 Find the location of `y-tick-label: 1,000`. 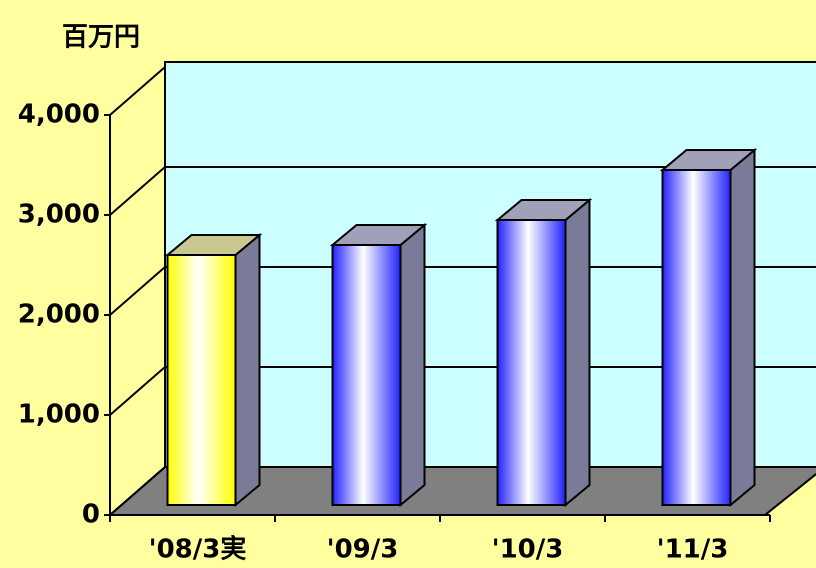

y-tick-label: 1,000 is located at coordinates (59, 415).